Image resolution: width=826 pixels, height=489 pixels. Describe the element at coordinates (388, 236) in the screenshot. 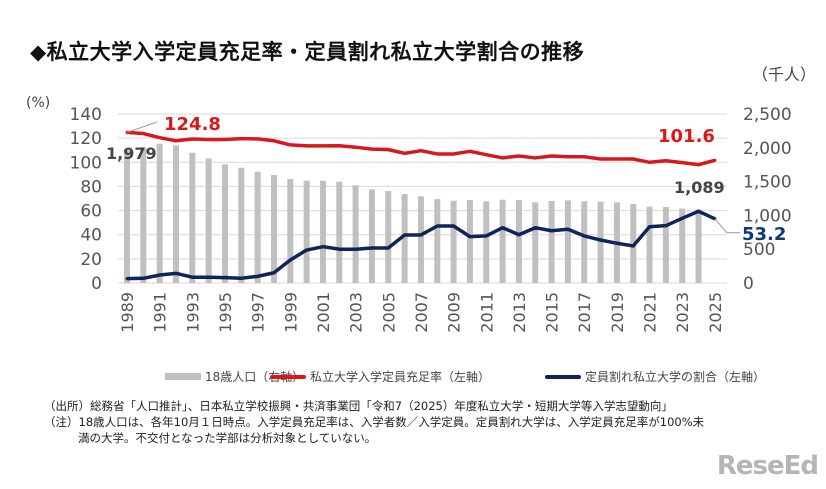

I see `bar-2005` at that location.